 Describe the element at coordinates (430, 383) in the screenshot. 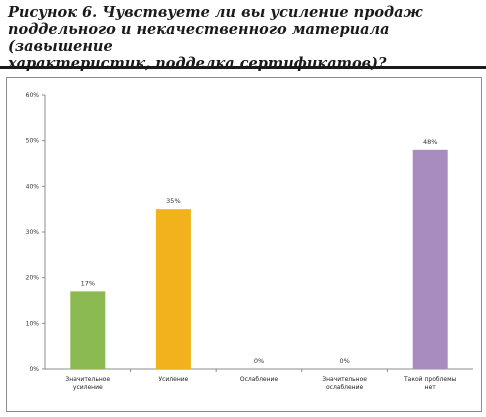

I see `x-tick-label: Такой проблемы нет` at that location.